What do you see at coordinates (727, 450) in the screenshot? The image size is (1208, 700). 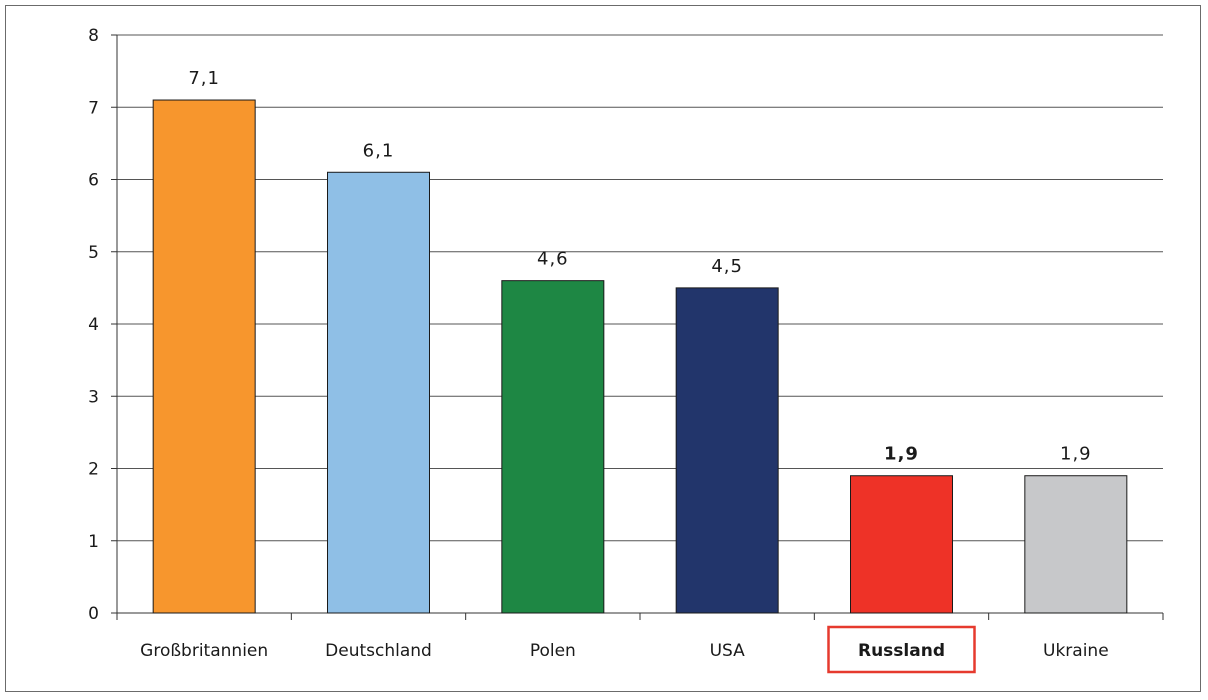 I see `bar-usa` at bounding box center [727, 450].